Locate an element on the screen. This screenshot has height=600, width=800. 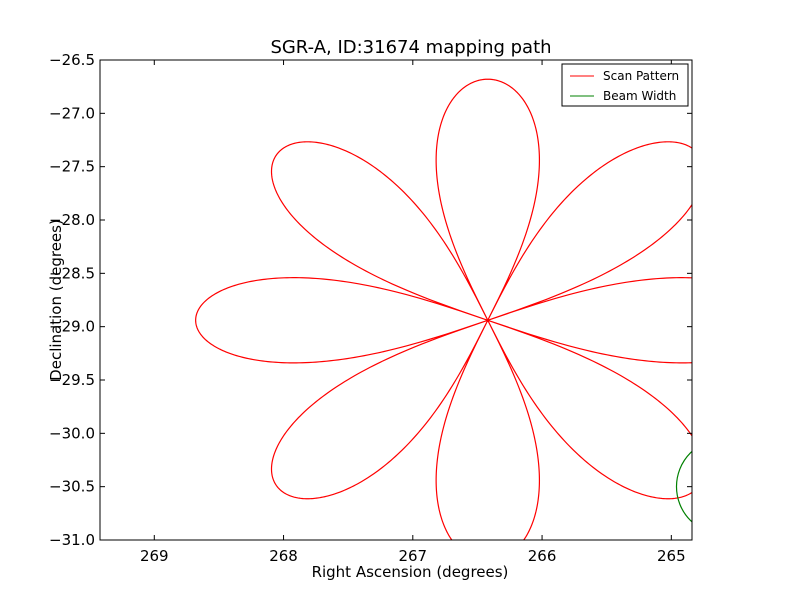
y-tick-label: −27.0 is located at coordinates (72, 113).